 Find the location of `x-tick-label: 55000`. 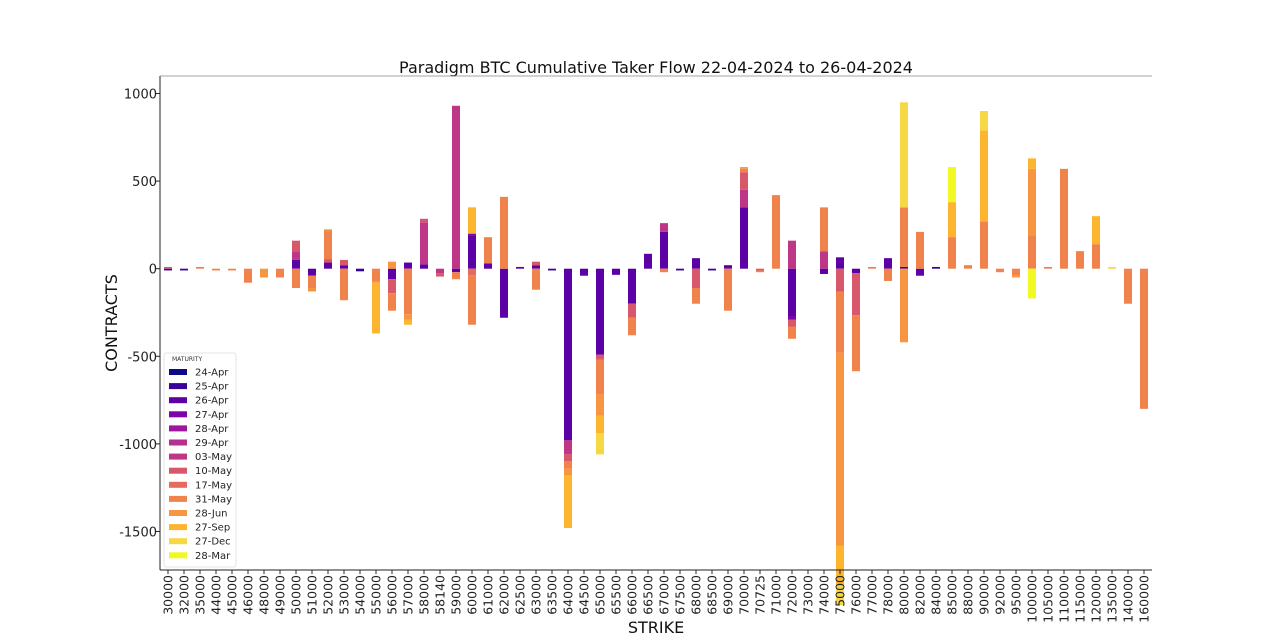

x-tick-label: 55000 is located at coordinates (376, 595).